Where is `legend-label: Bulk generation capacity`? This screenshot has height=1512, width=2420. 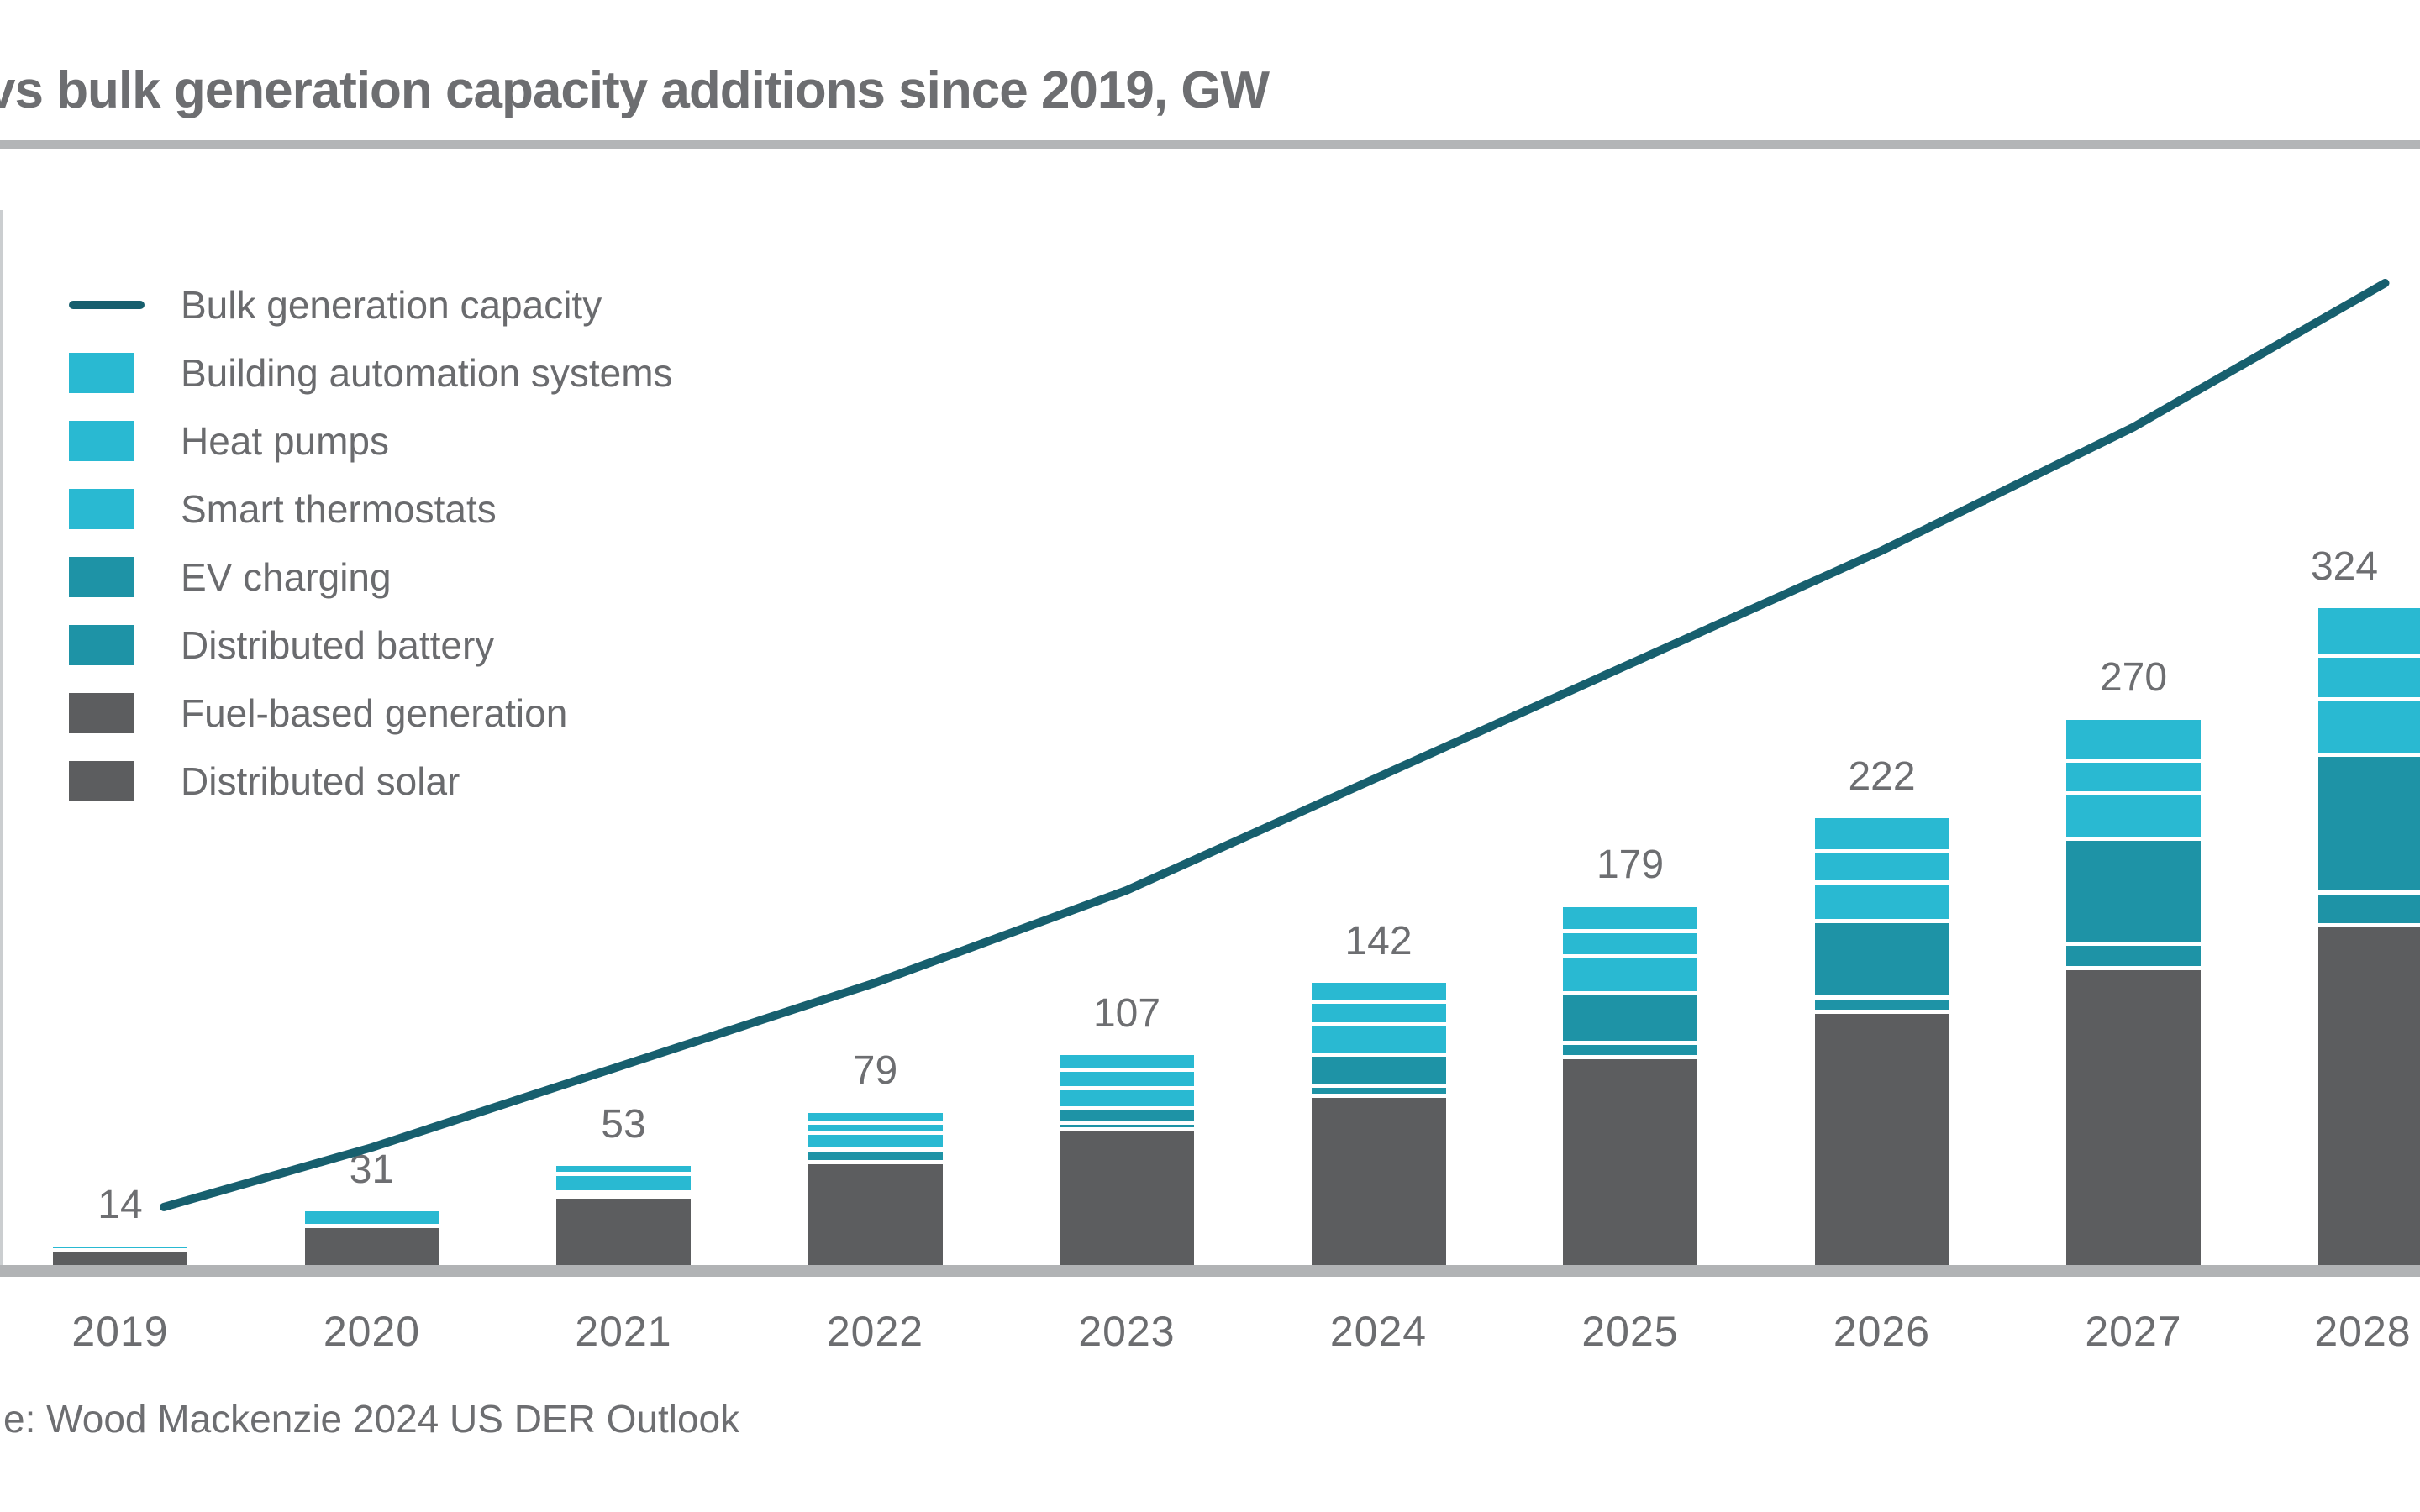
legend-label: Bulk generation capacity is located at coordinates (391, 304).